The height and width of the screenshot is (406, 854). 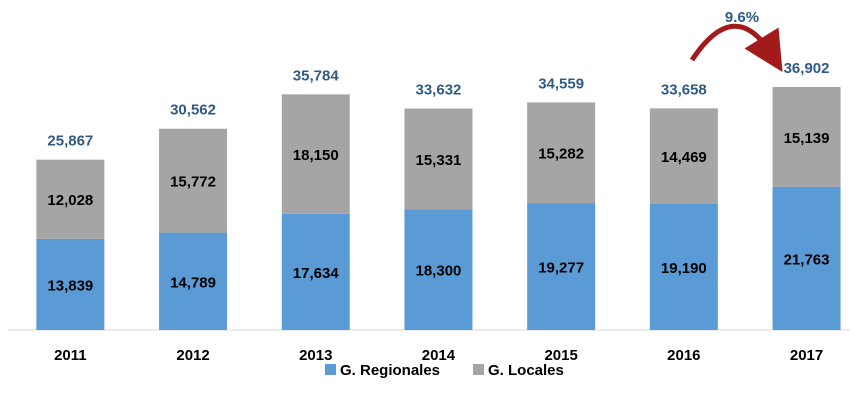 I want to click on total-label: 36,902, so click(x=807, y=68).